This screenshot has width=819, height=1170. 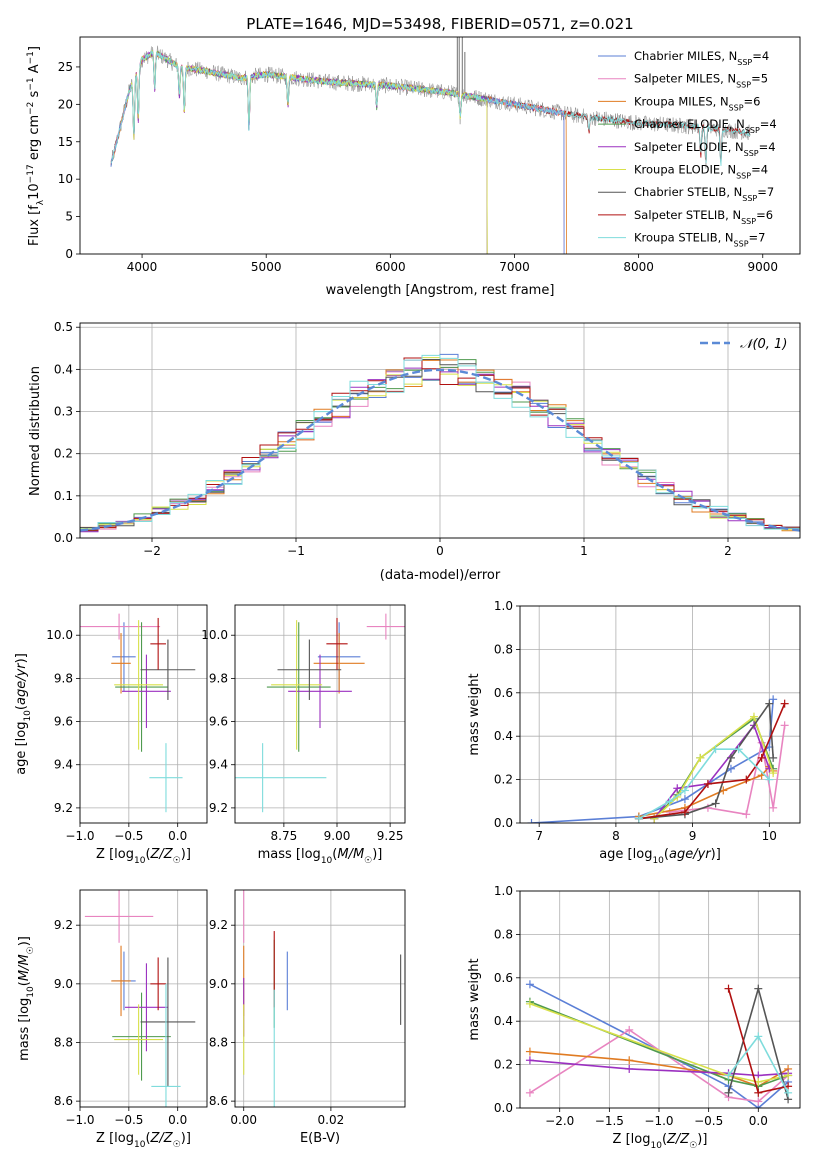 I want to click on mass-vs-ebv-frame, so click(x=320, y=998).